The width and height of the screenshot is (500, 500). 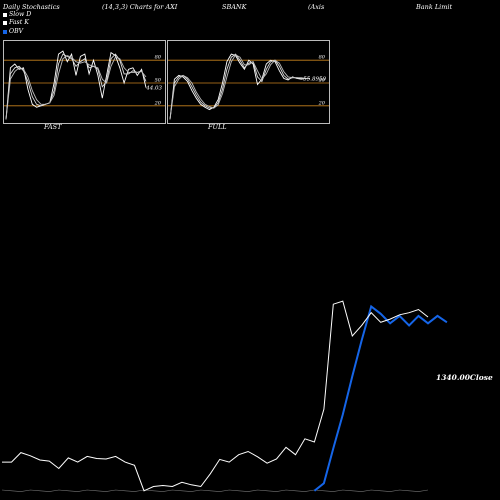 I want to click on fast-last-value-label: 44.03, so click(x=153, y=89).